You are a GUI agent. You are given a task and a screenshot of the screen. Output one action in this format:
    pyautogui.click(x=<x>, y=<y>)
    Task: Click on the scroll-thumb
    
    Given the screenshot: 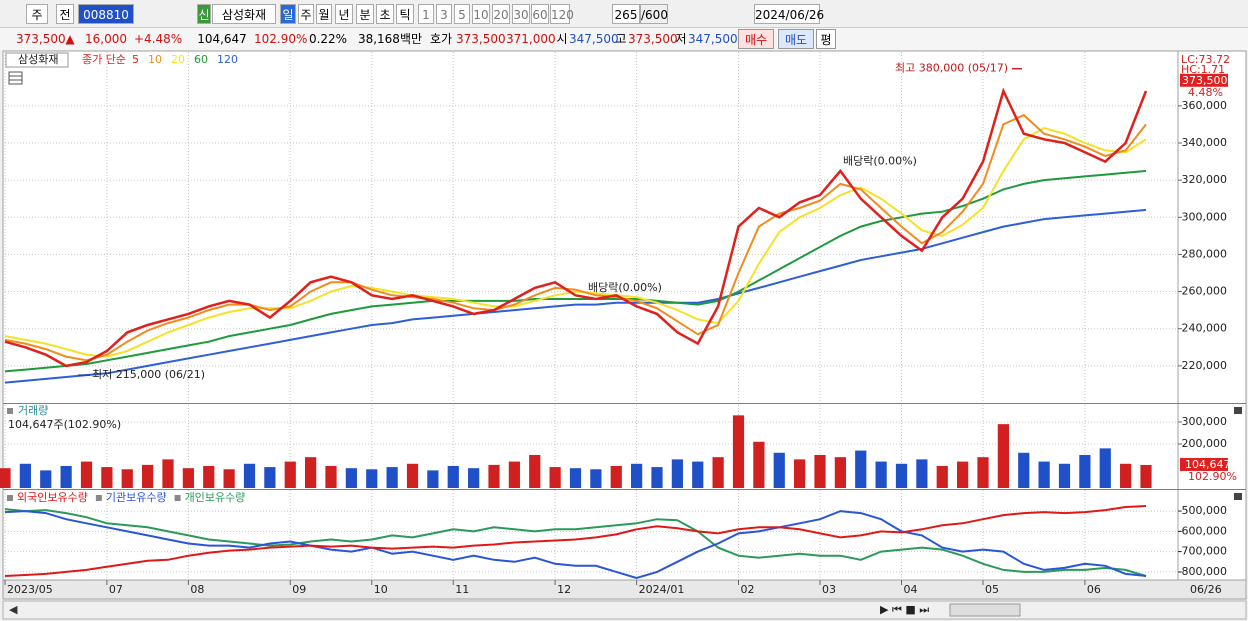 What is the action you would take?
    pyautogui.click(x=985, y=610)
    